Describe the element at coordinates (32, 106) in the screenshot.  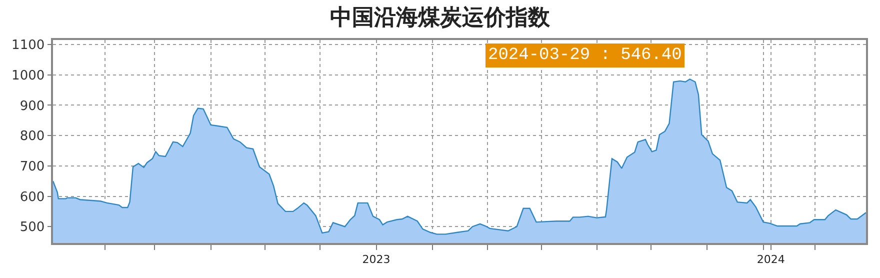
I see `y-tick-label: 900` at that location.